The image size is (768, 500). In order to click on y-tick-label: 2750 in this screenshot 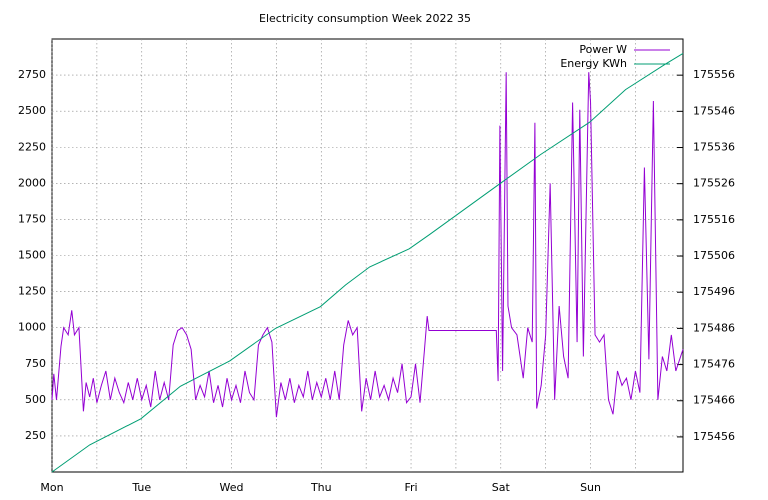, I will do `click(32, 74)`.